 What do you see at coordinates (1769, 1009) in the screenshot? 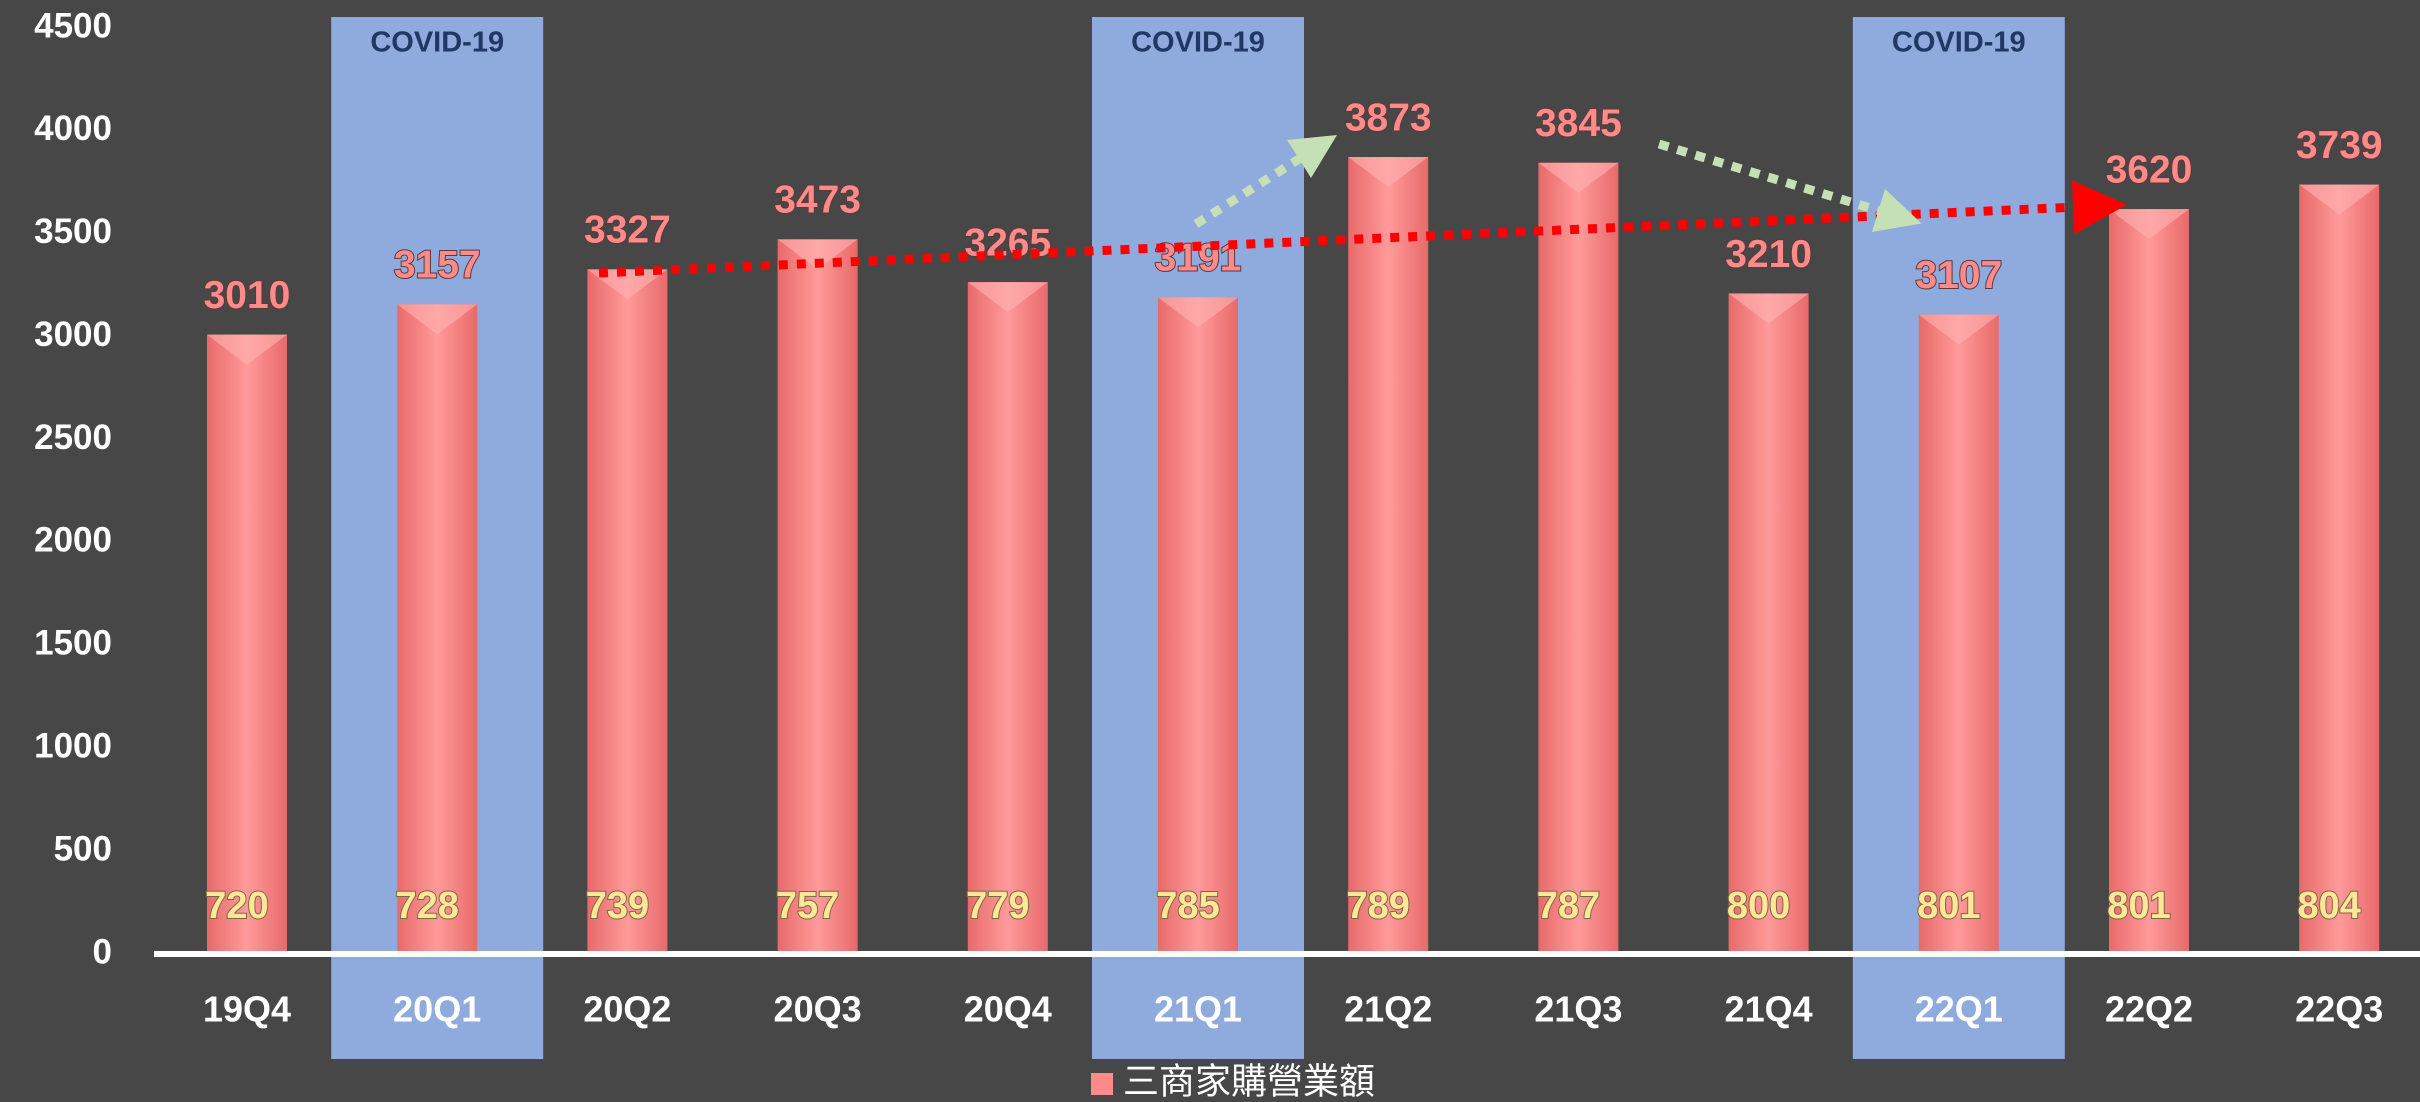
I see `x-tick-label: 21Q4` at bounding box center [1769, 1009].